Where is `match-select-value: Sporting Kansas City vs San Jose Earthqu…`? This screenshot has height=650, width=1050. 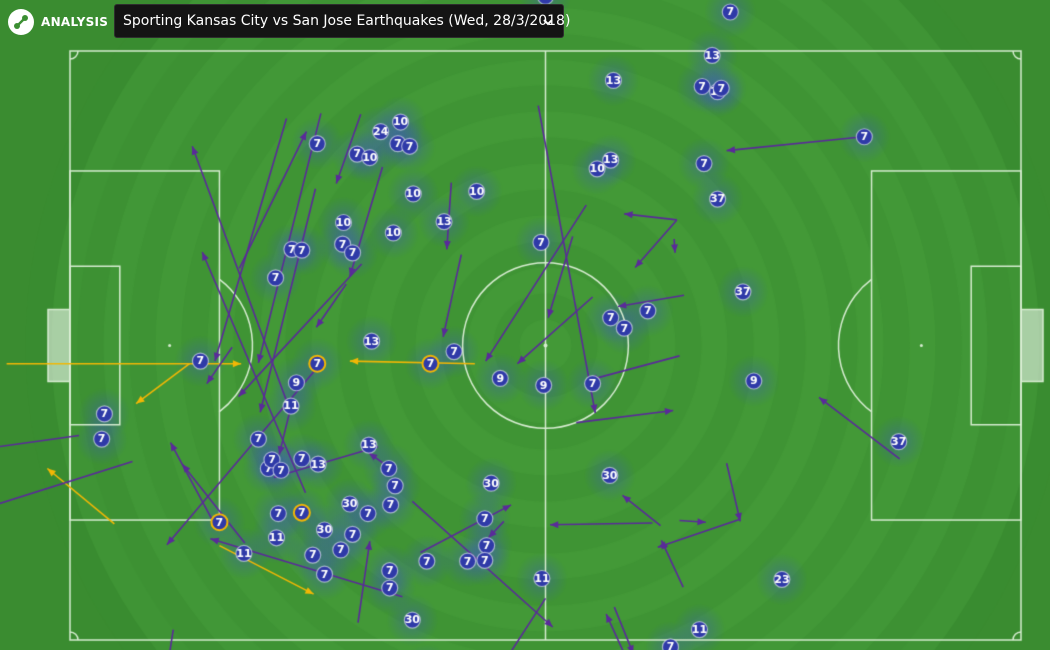 match-select-value: Sporting Kansas City vs San Jose Earthqu… is located at coordinates (347, 21).